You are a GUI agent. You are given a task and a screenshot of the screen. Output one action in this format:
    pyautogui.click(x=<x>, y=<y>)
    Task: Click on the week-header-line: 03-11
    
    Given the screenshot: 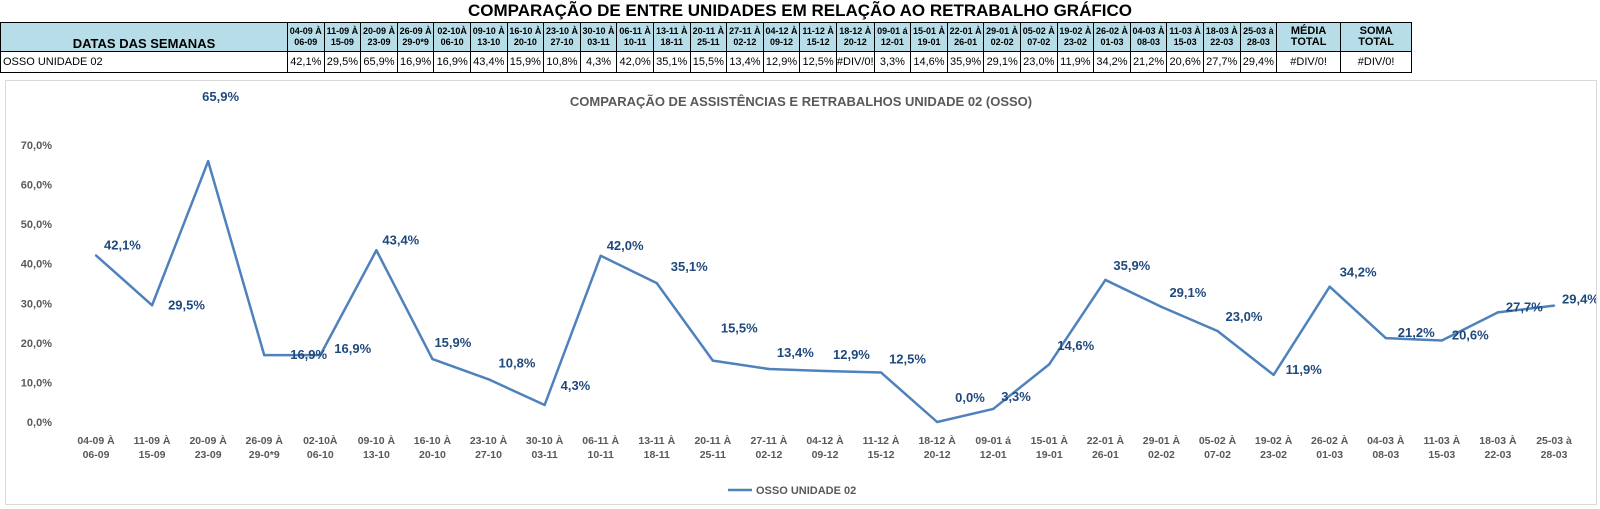 What is the action you would take?
    pyautogui.click(x=598, y=42)
    